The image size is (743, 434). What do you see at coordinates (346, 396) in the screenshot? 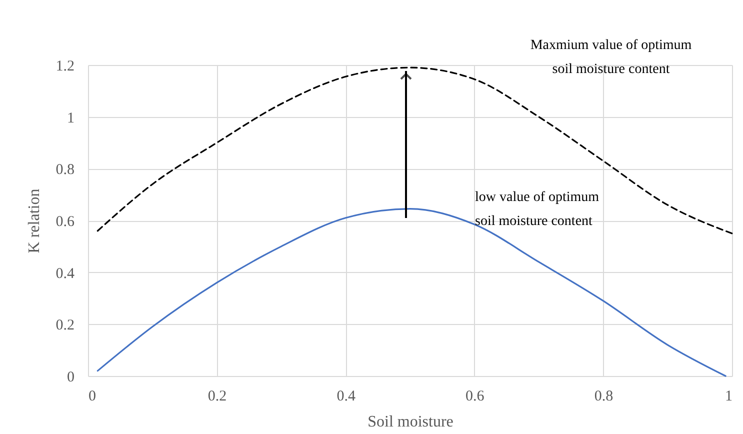
I see `x-tick-label: 0.4` at bounding box center [346, 396].